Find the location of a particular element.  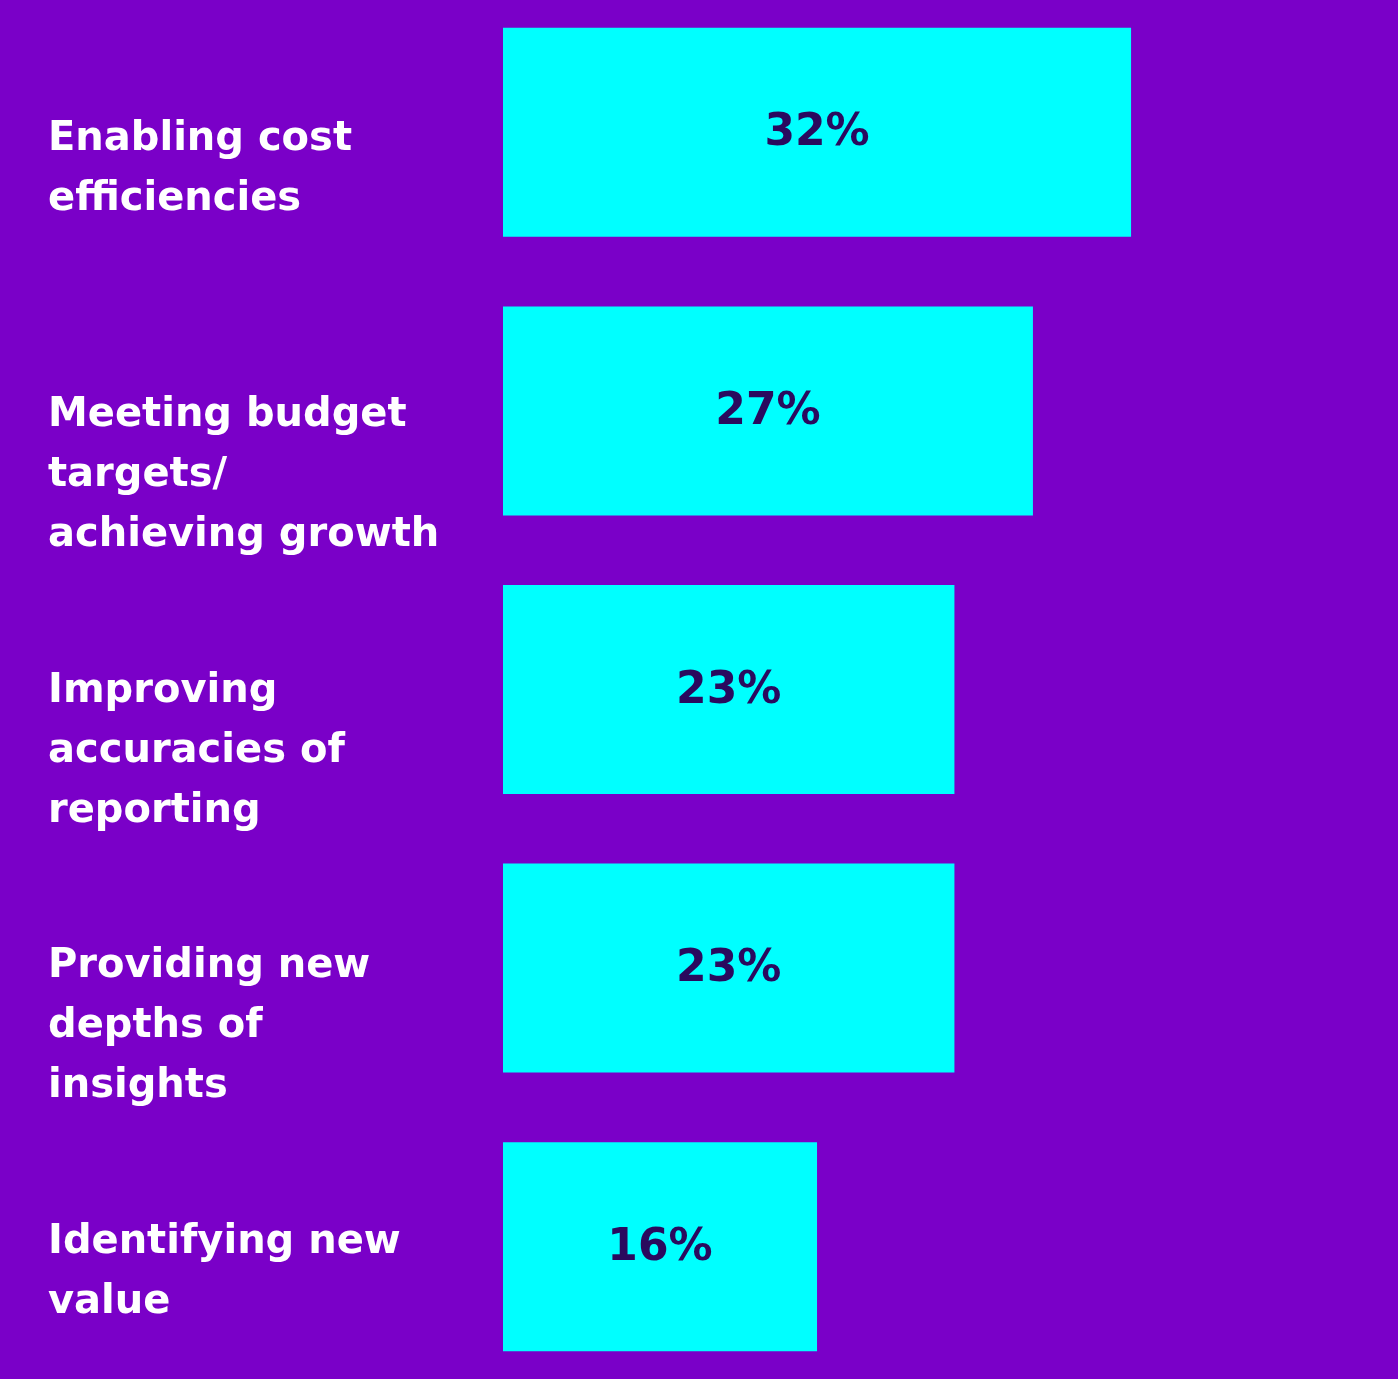

y-tick-label: Enabling cost efficiencies is located at coordinates (200, 165).